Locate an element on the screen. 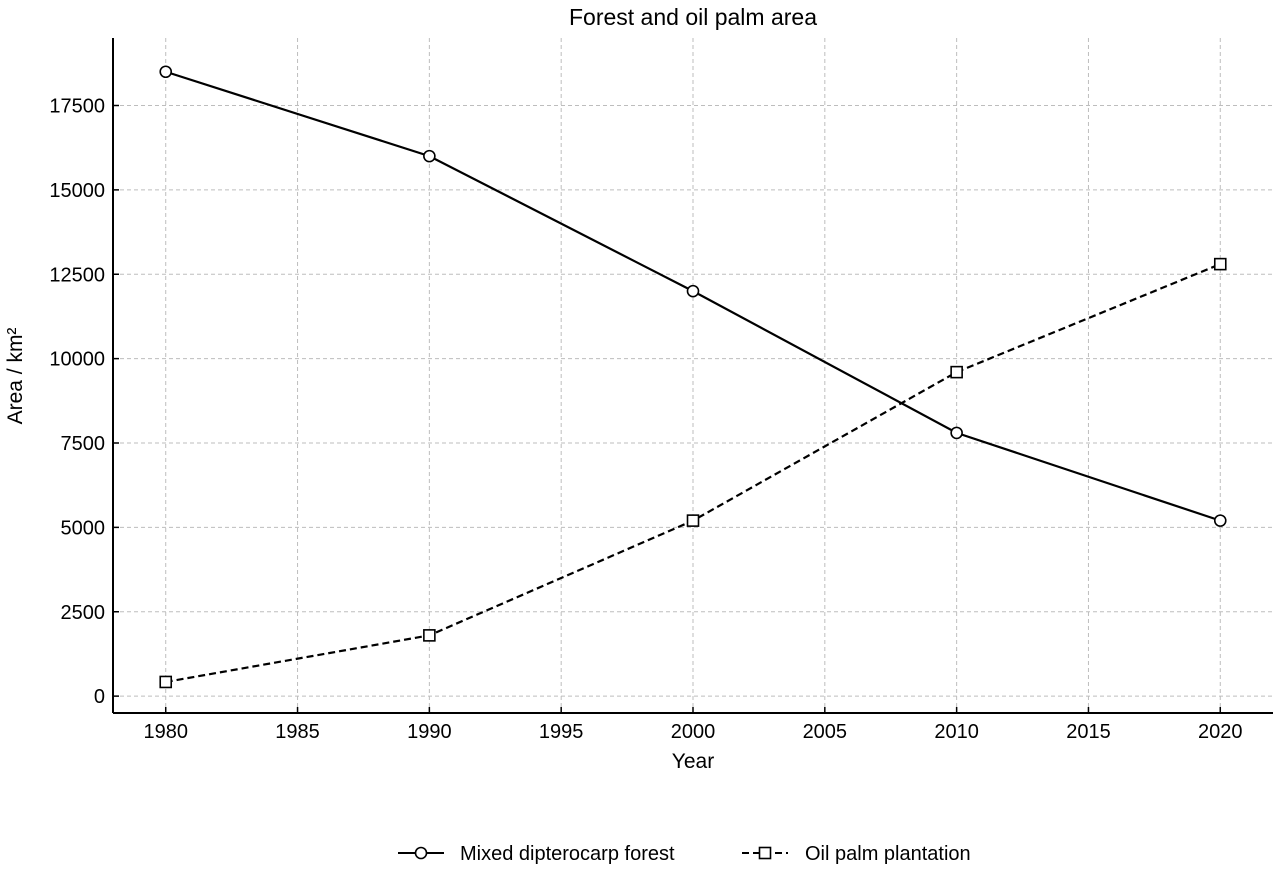  x-tick-label: 1980 is located at coordinates (165, 732).